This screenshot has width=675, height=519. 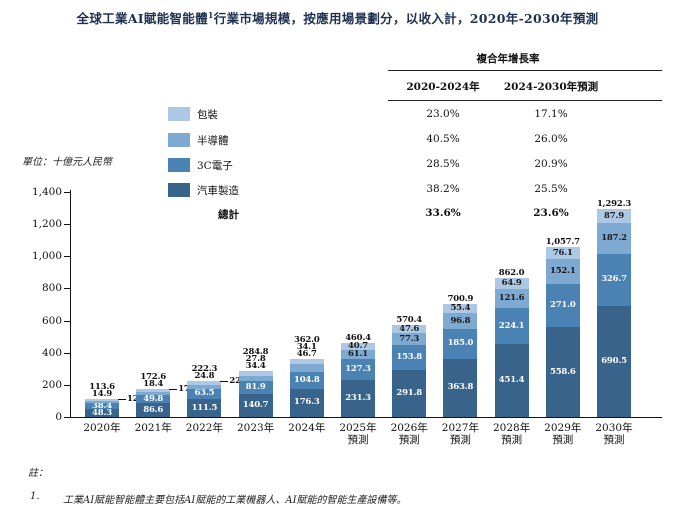 What do you see at coordinates (614, 237) in the screenshot?
I see `segment-value-label: 187.2` at bounding box center [614, 237].